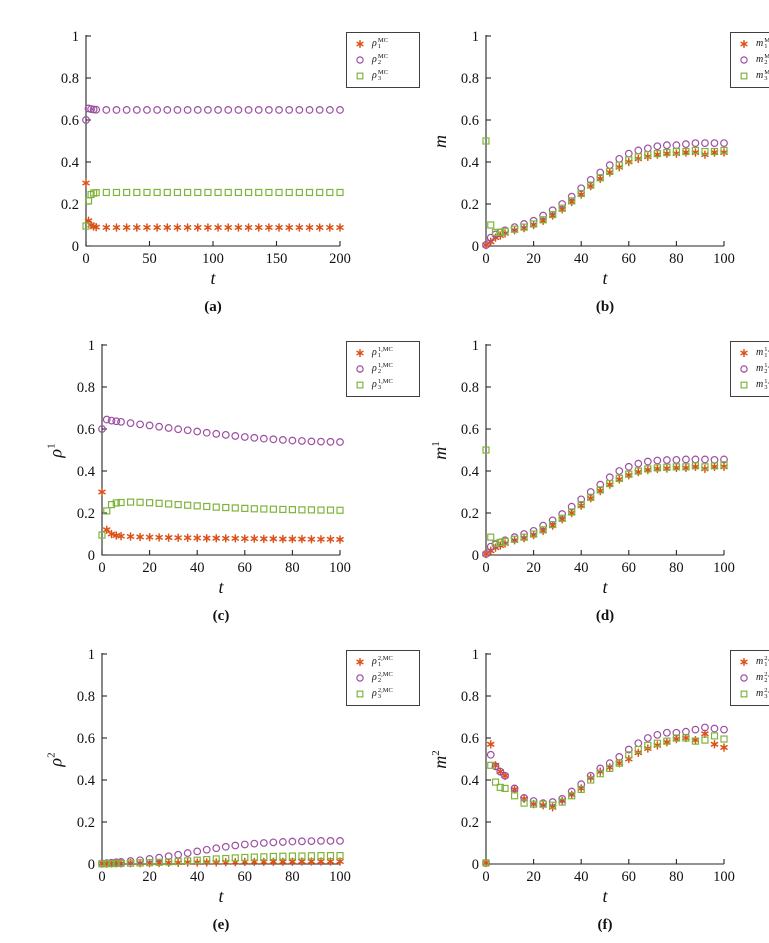 This screenshot has height=943, width=769. Describe the element at coordinates (766, 75) in the screenshot. I see `legend-label-scripts: MC3` at that location.